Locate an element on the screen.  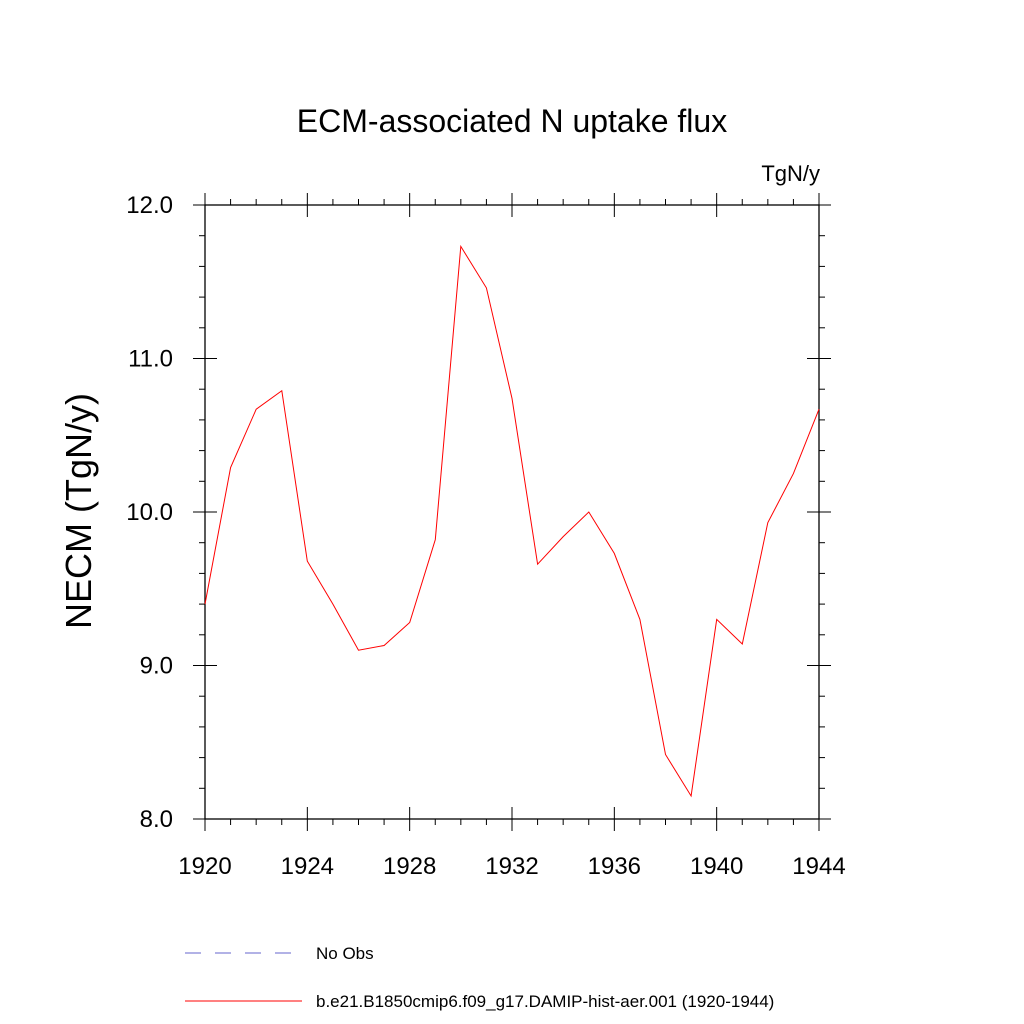
y-tick-labels: 8.0 9.0 10.0 11.0 12.0 is located at coordinates (149, 512).